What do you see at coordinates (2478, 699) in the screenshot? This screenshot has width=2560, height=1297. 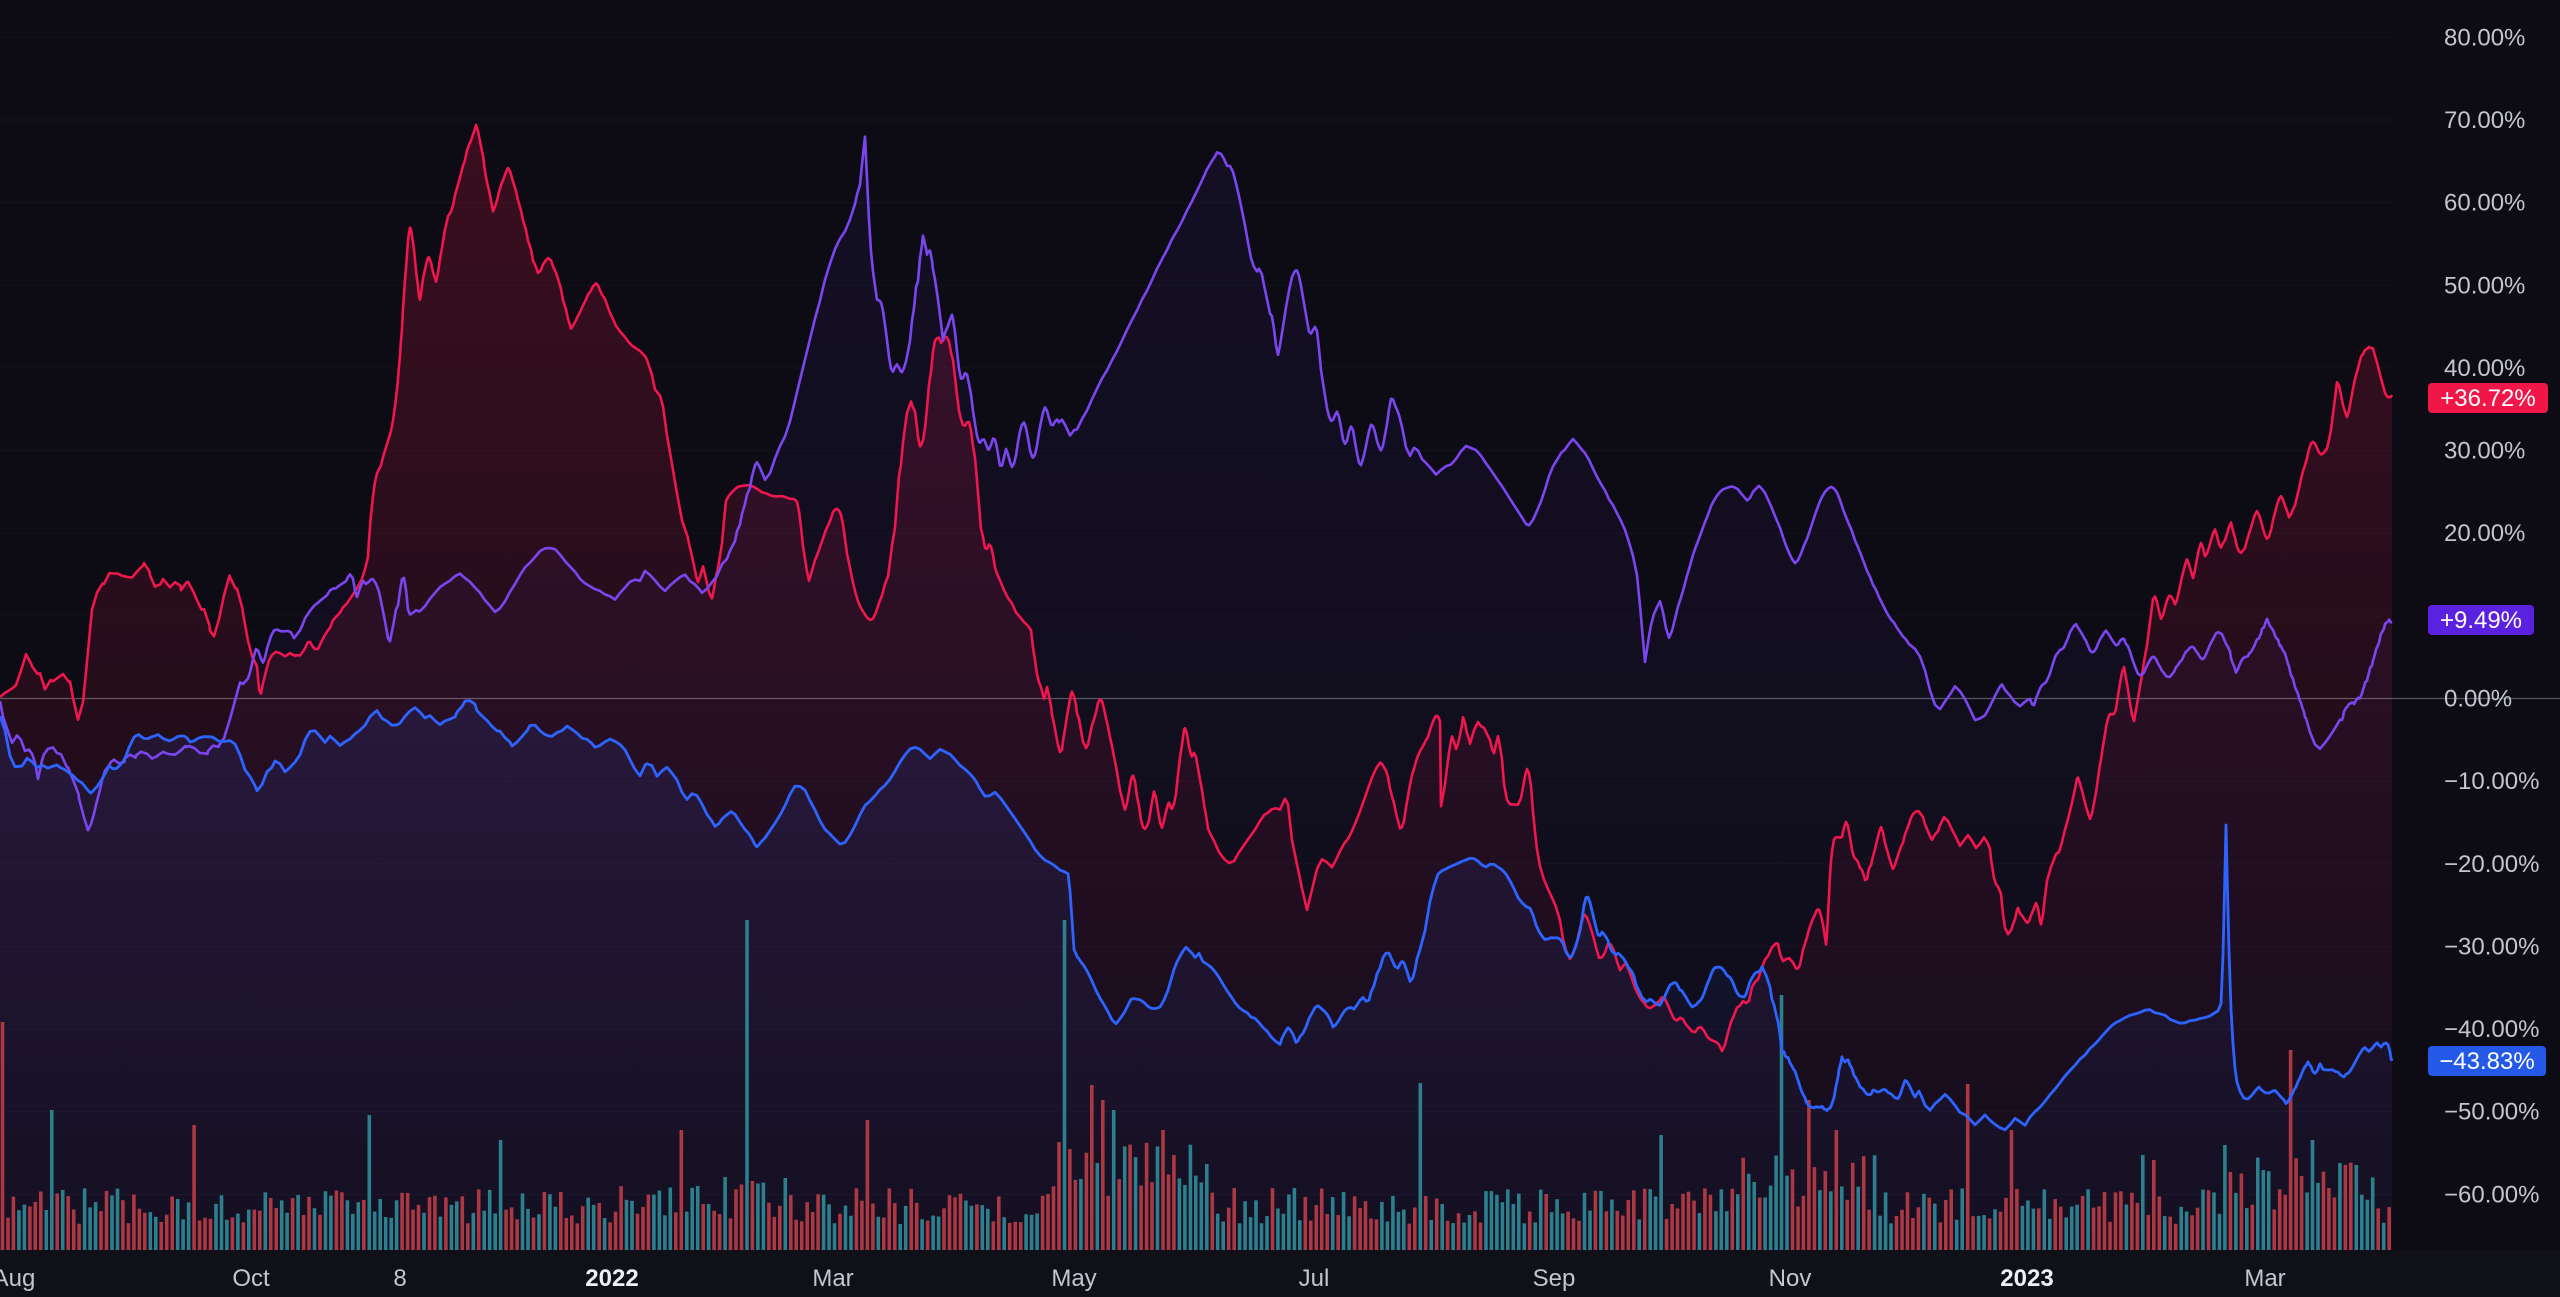 I see `svg-text: 0.00%` at bounding box center [2478, 699].